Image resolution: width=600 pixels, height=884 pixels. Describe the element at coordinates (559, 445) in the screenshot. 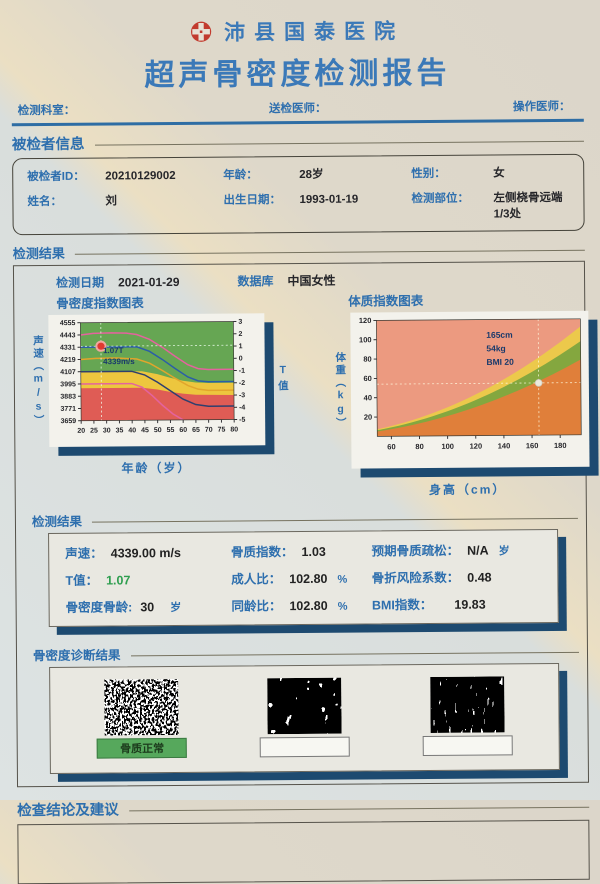

I see `tick-label: 180` at that location.